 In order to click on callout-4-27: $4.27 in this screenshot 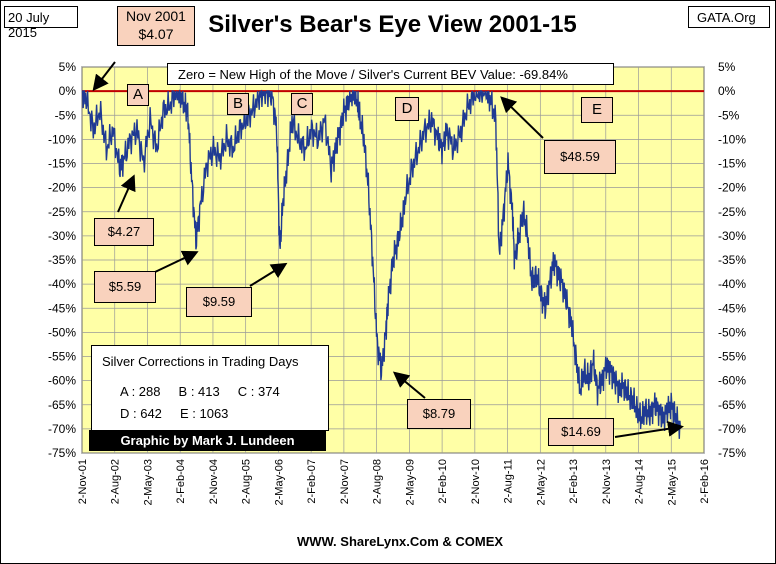, I will do `click(124, 232)`.